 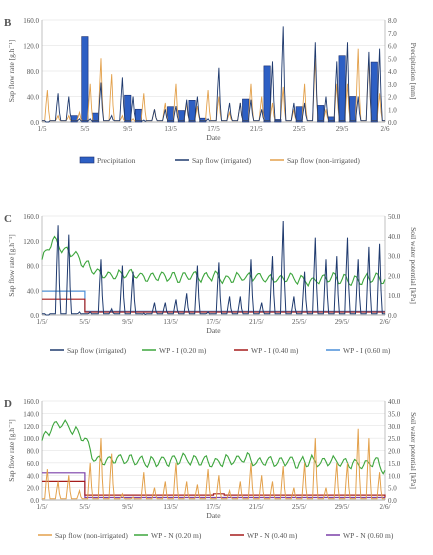 I want to click on x-tick-label: 5/5, so click(x=84, y=129).